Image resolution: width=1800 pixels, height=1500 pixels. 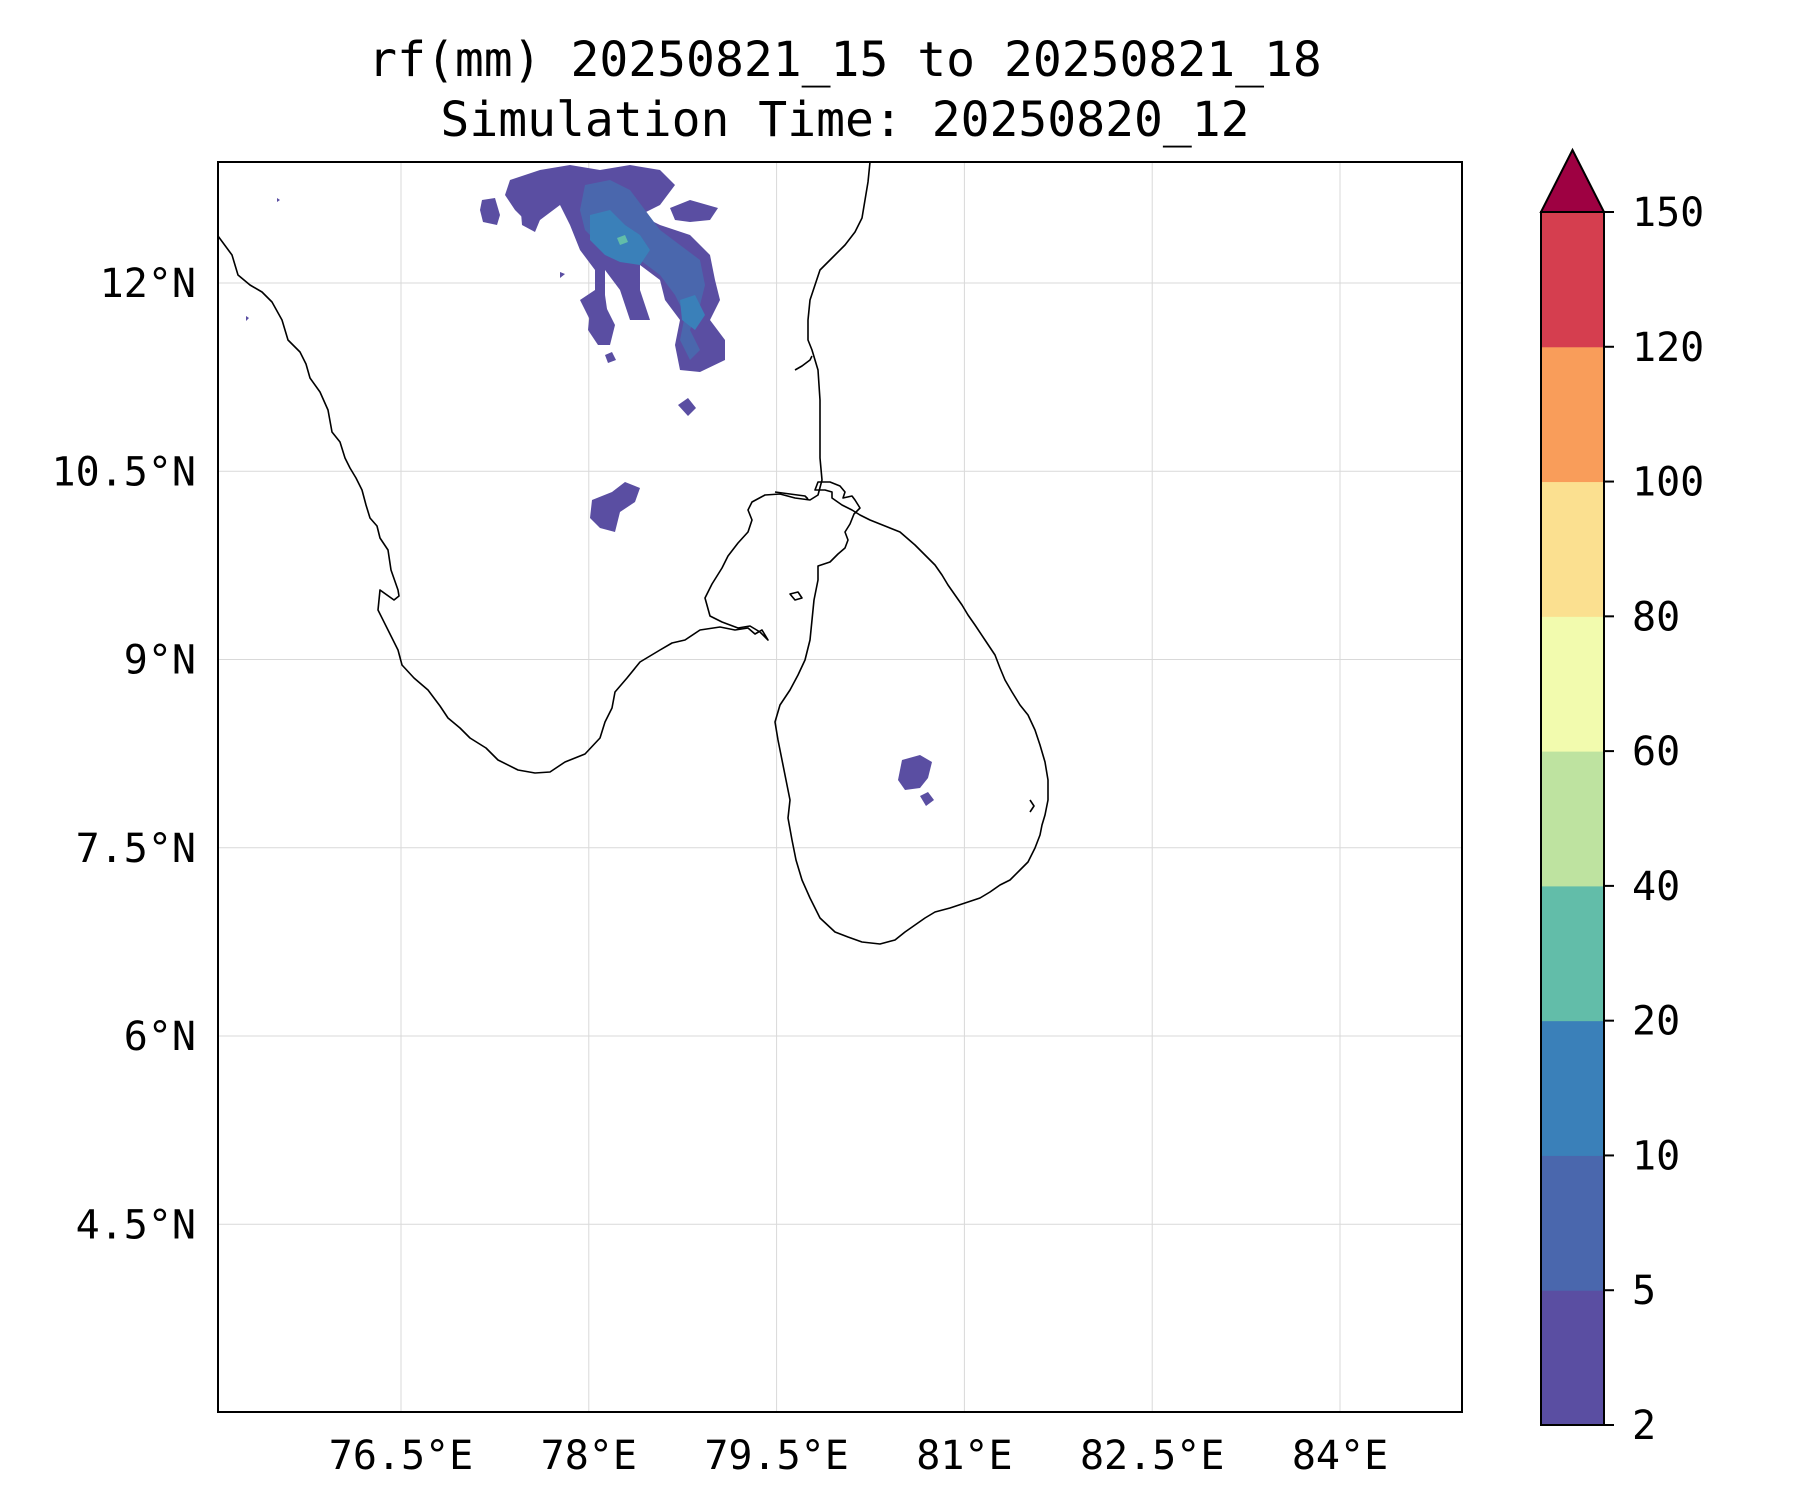 I want to click on lon-tick-label: 81°E, so click(x=964, y=1456).